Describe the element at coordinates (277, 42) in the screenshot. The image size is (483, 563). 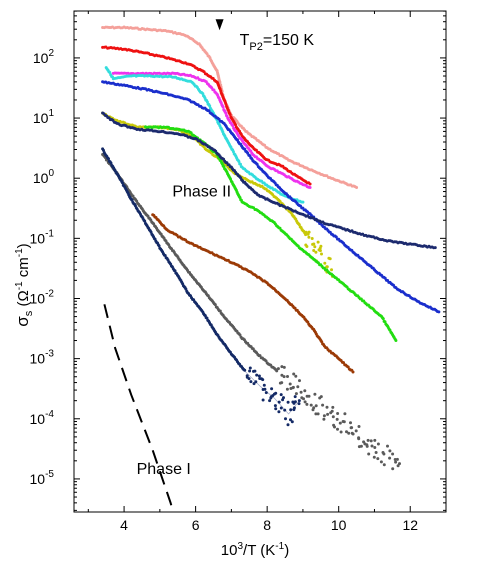
I see `tp2-annotation: TP2=150 K` at that location.